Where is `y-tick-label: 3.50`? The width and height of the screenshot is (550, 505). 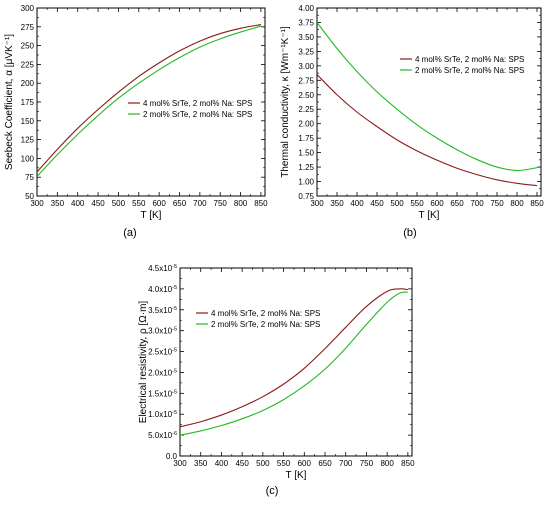 y-tick-label: 3.50 is located at coordinates (306, 37).